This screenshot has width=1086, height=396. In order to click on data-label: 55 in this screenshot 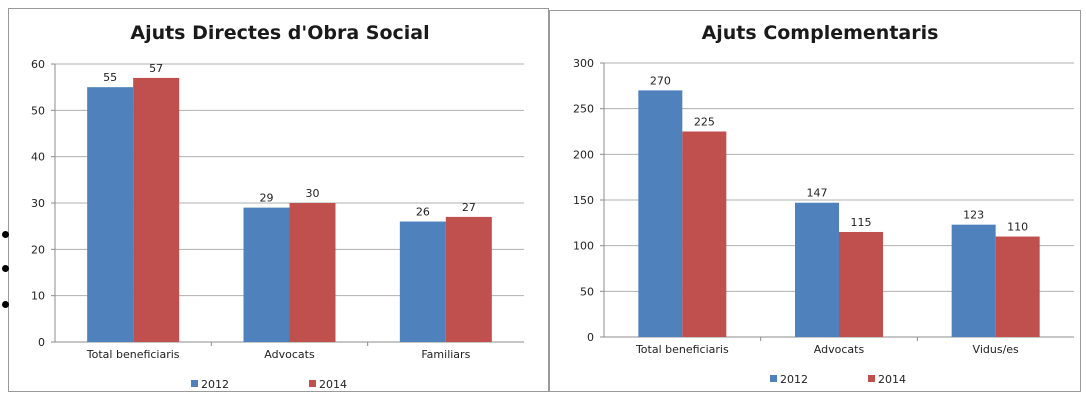, I will do `click(110, 77)`.